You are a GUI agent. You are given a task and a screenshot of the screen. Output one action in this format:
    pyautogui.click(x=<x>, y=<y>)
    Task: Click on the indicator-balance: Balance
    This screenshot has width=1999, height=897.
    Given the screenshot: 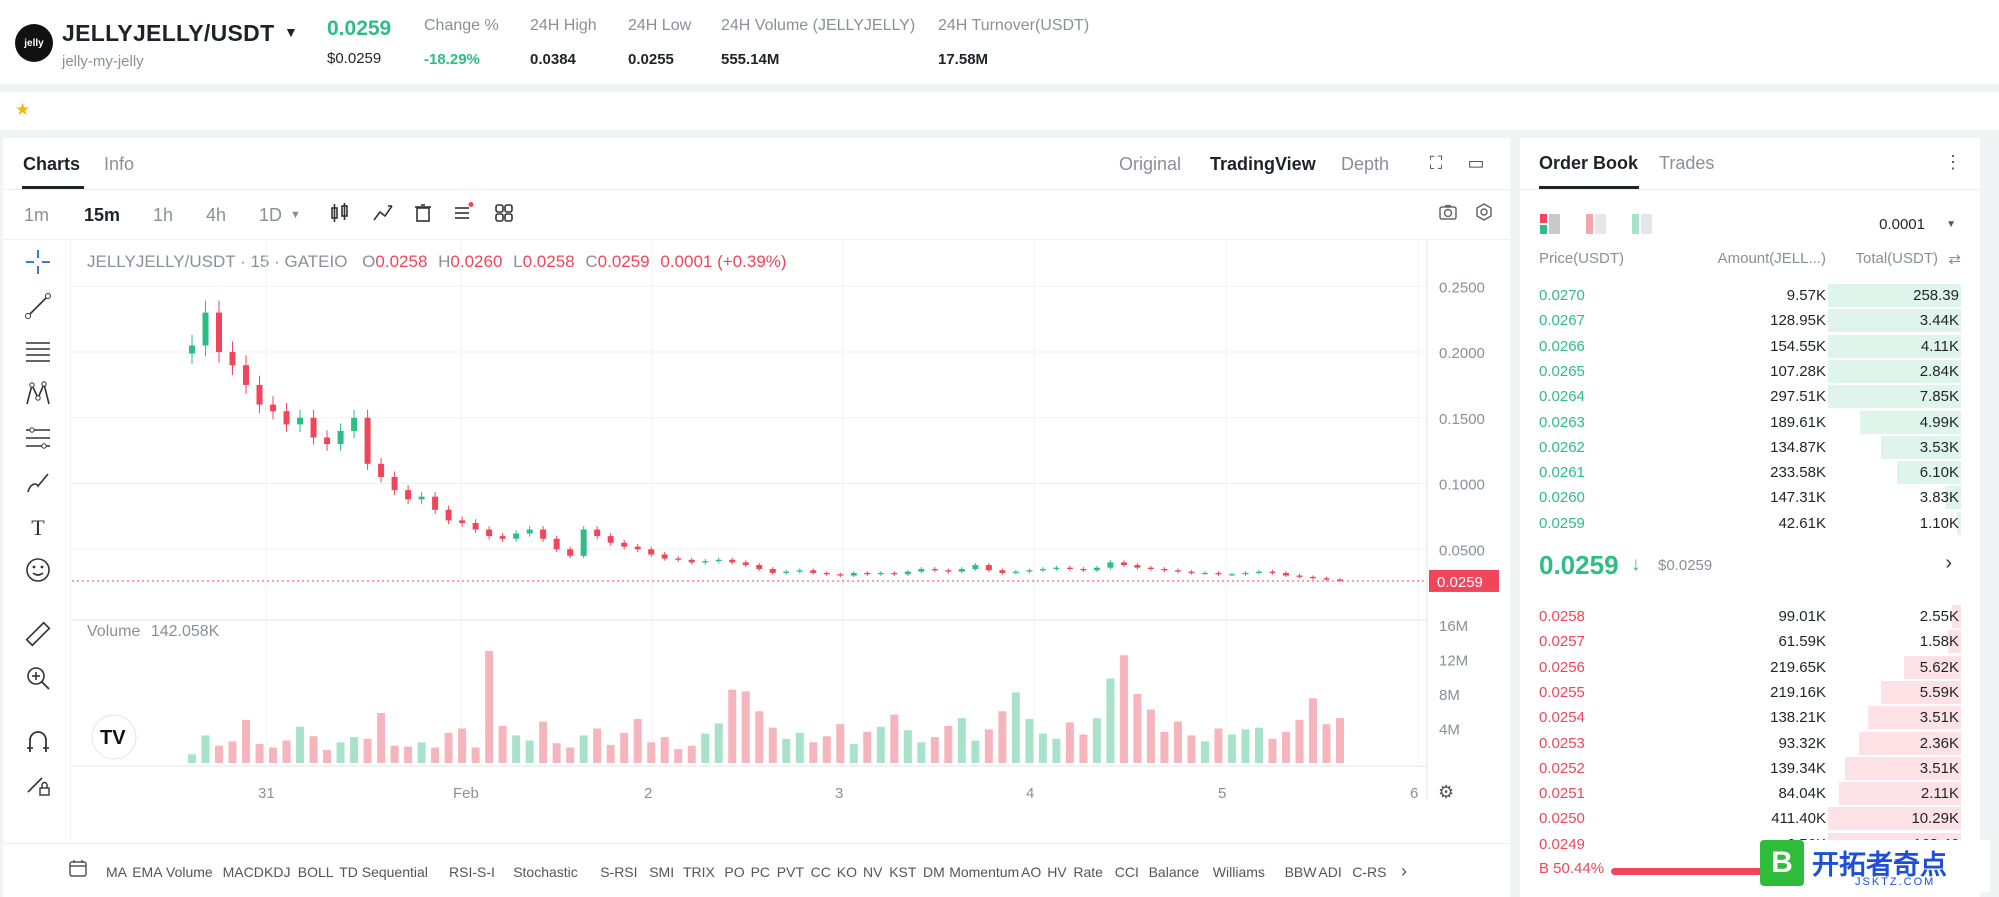 What is the action you would take?
    pyautogui.click(x=1174, y=872)
    